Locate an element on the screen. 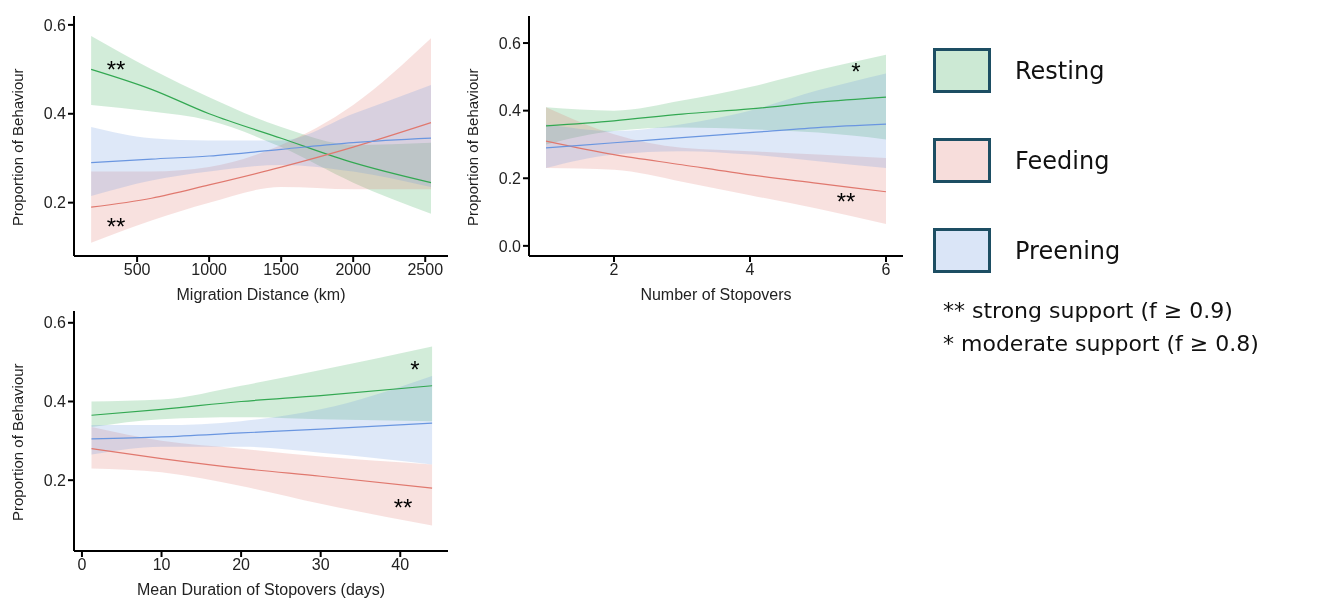 The width and height of the screenshot is (1333, 598). y-tick-label: 0.0 is located at coordinates (510, 246).